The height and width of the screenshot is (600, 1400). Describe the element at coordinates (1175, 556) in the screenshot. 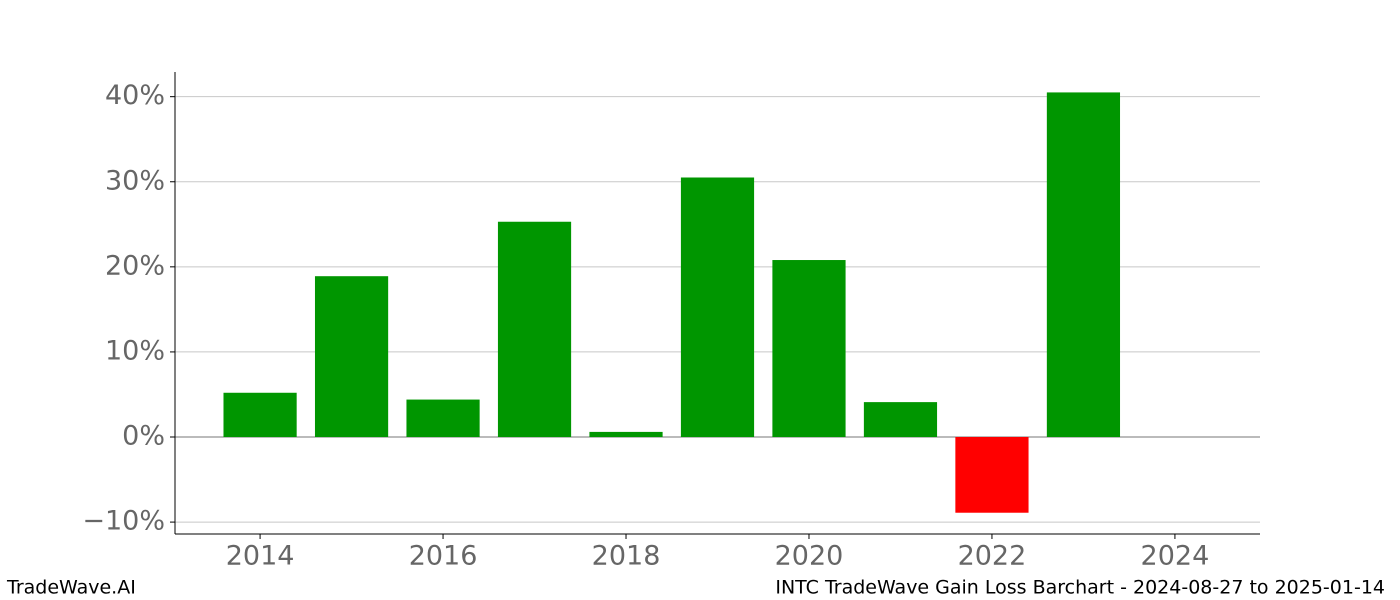

I see `x-tick-label: 2024` at that location.